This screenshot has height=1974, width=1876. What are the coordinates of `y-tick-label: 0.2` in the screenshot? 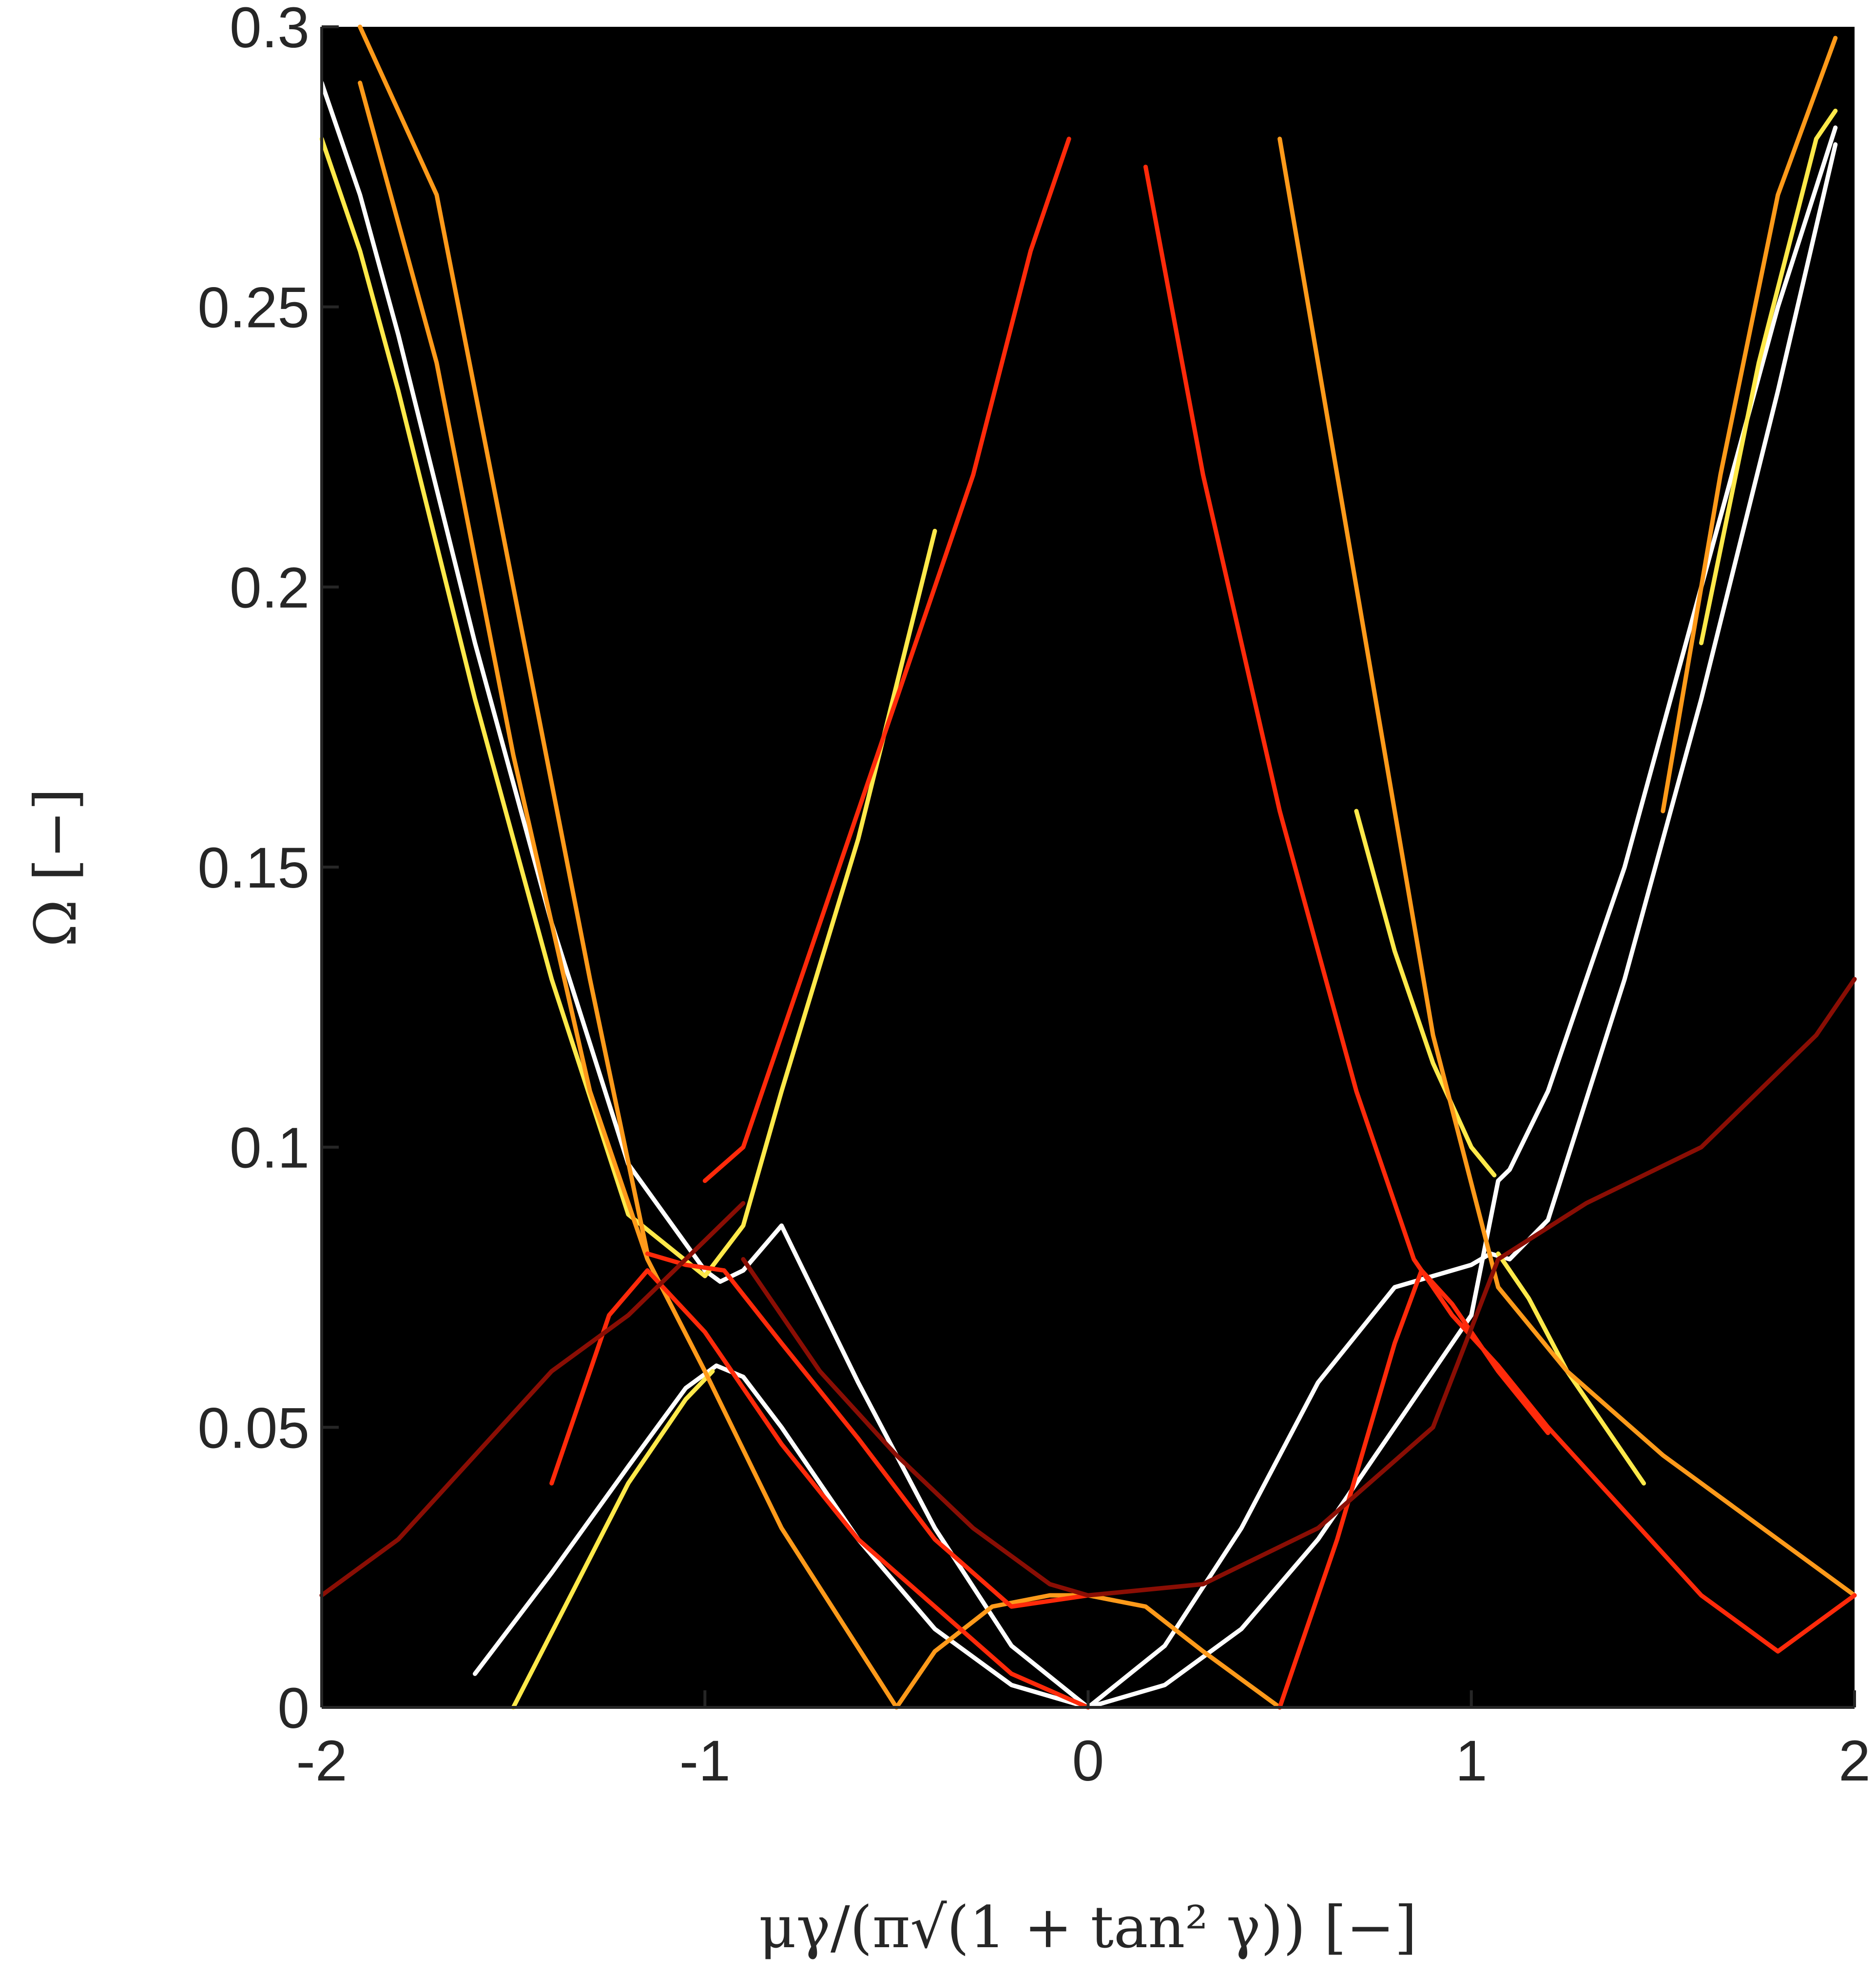 It's located at (269, 588).